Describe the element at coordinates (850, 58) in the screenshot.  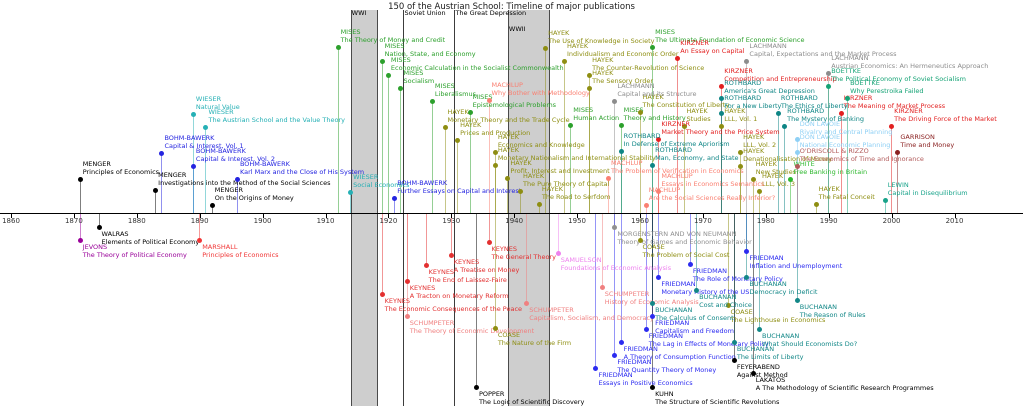
I see `pub-author: LACHMANN` at that location.